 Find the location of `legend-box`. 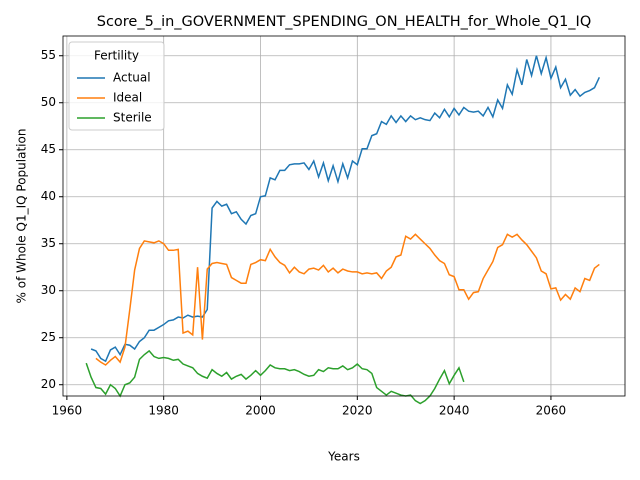

legend-box is located at coordinates (116, 86).